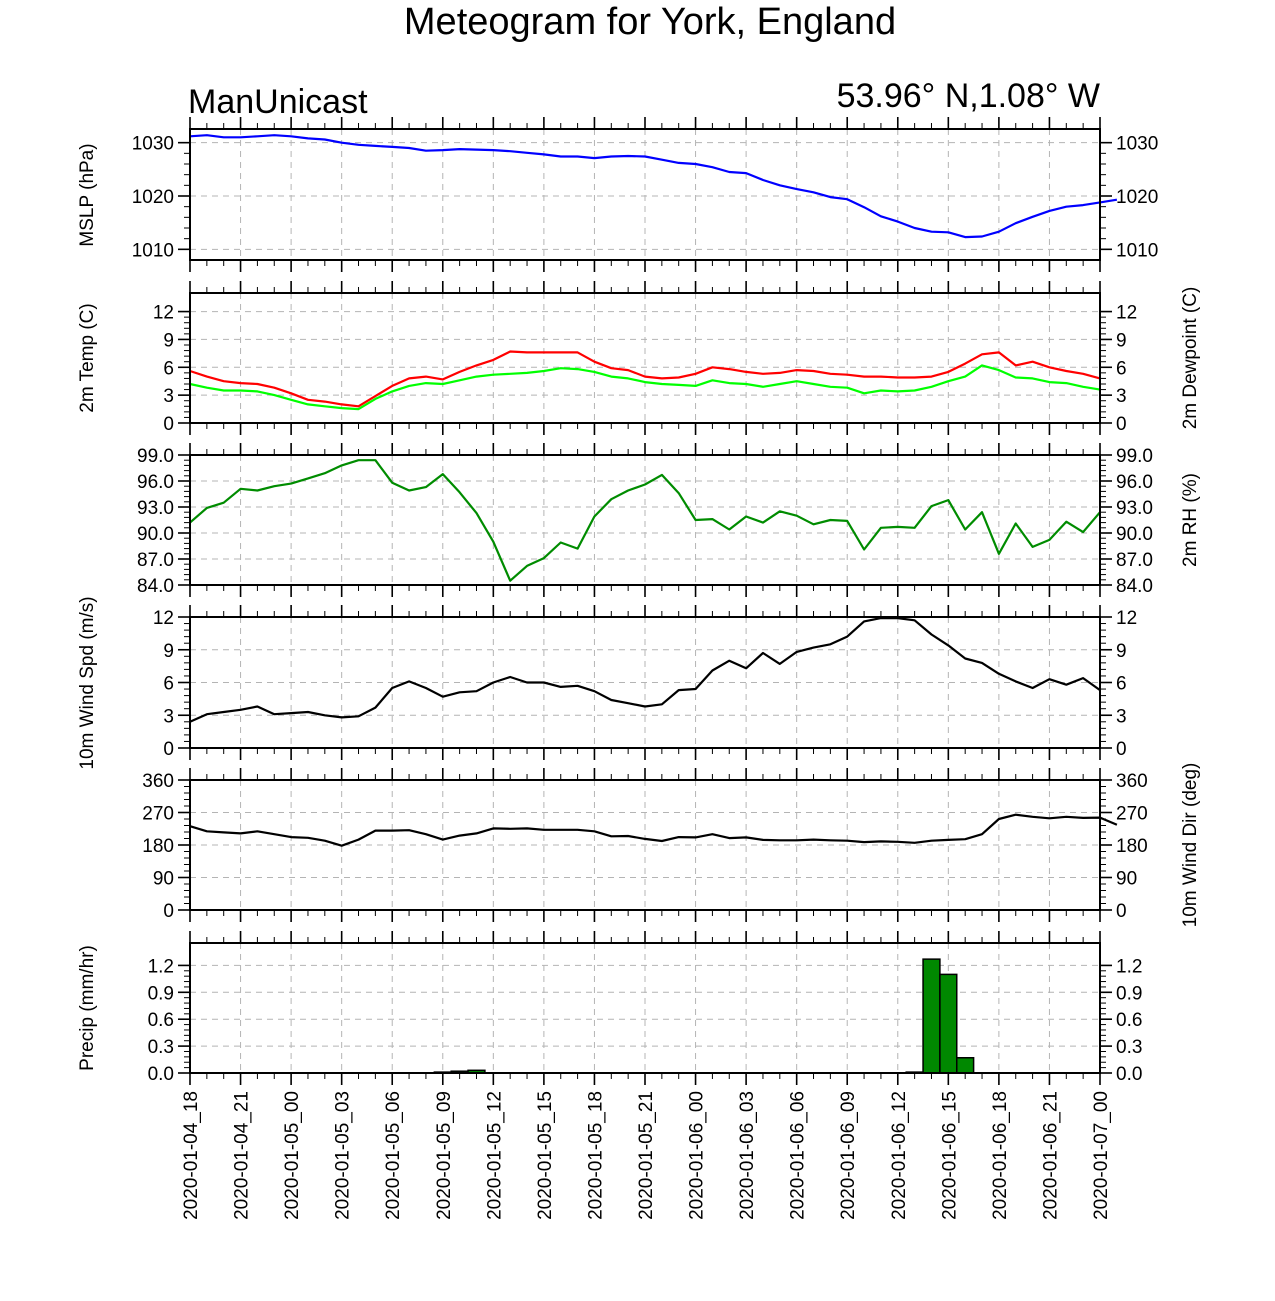 The width and height of the screenshot is (1275, 1301). What do you see at coordinates (949, 1155) in the screenshot?
I see `x-tick-label: 2020-01-06_15` at bounding box center [949, 1155].